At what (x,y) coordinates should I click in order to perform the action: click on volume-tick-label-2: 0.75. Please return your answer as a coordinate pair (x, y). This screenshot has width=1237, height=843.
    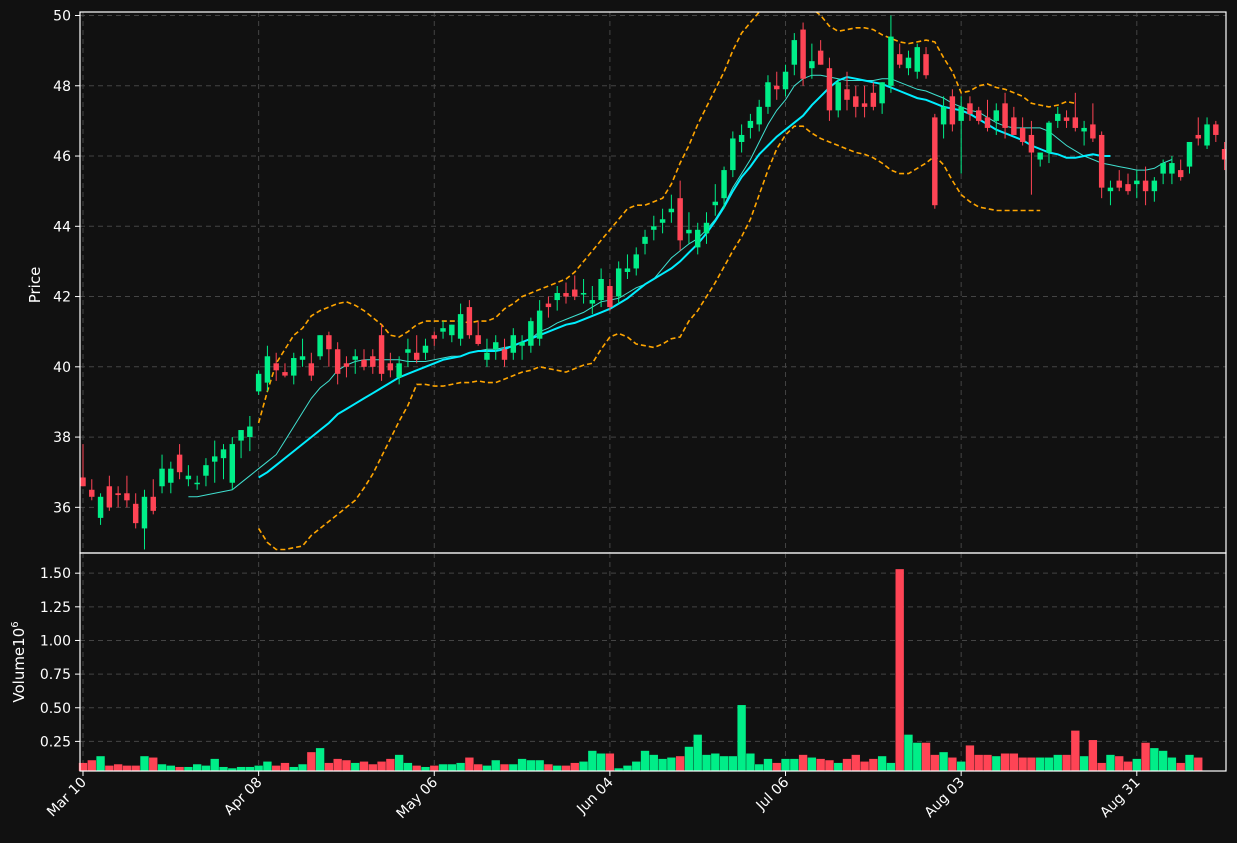
    Looking at the image, I should click on (55, 675).